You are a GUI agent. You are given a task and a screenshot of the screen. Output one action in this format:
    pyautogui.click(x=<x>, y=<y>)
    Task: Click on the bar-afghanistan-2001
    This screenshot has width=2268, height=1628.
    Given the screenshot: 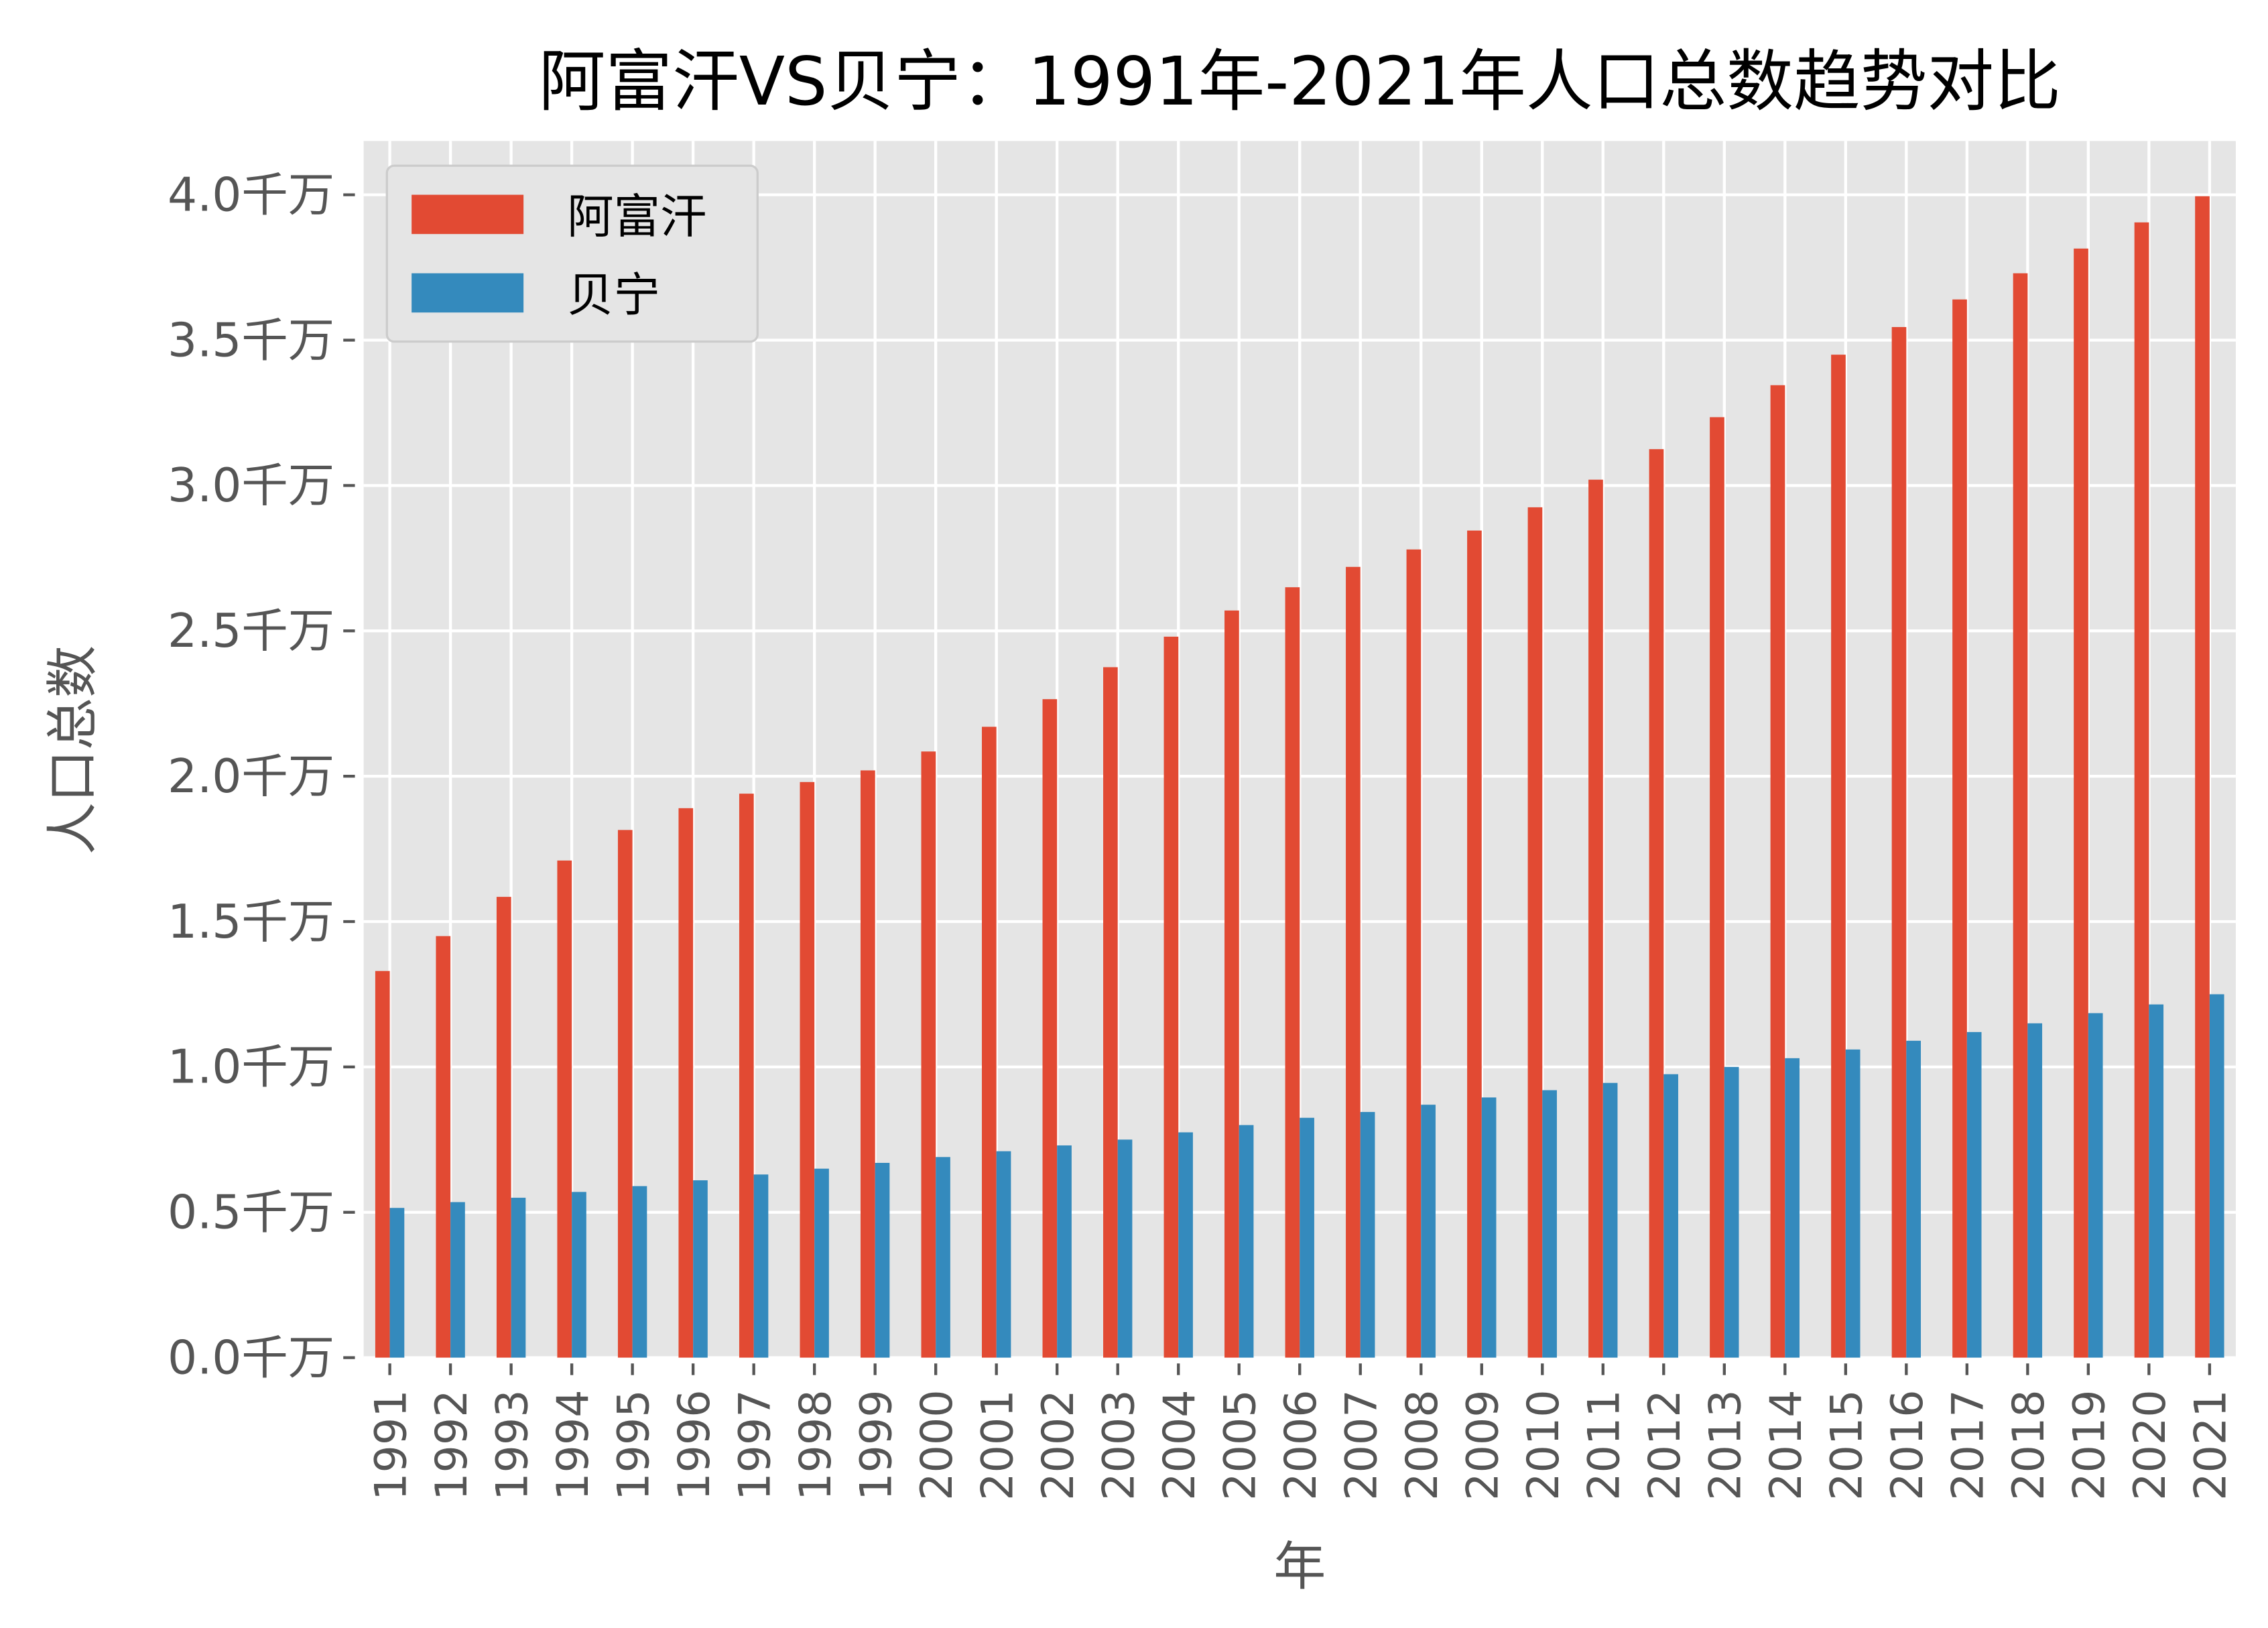 What is the action you would take?
    pyautogui.click(x=990, y=1042)
    